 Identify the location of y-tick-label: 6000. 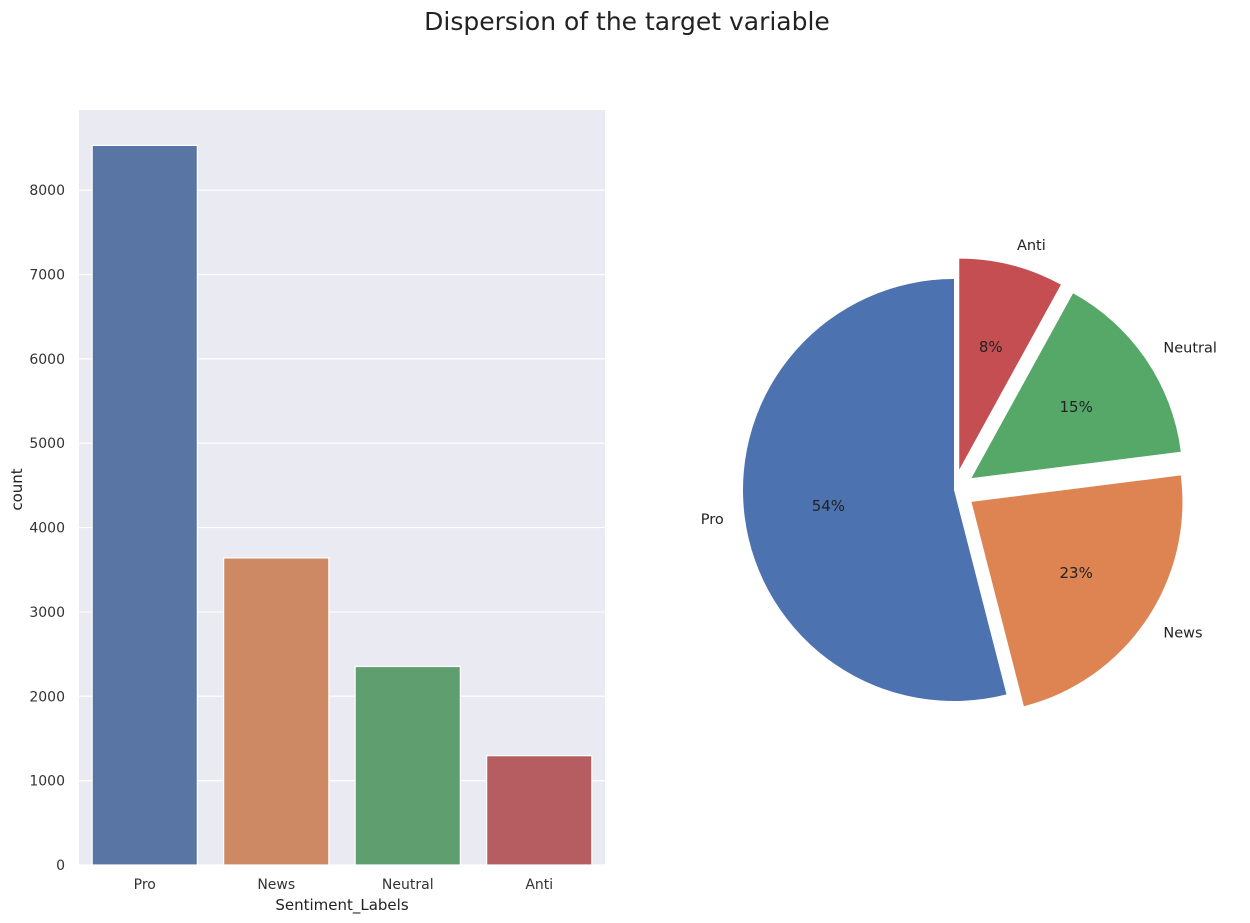
(47, 360).